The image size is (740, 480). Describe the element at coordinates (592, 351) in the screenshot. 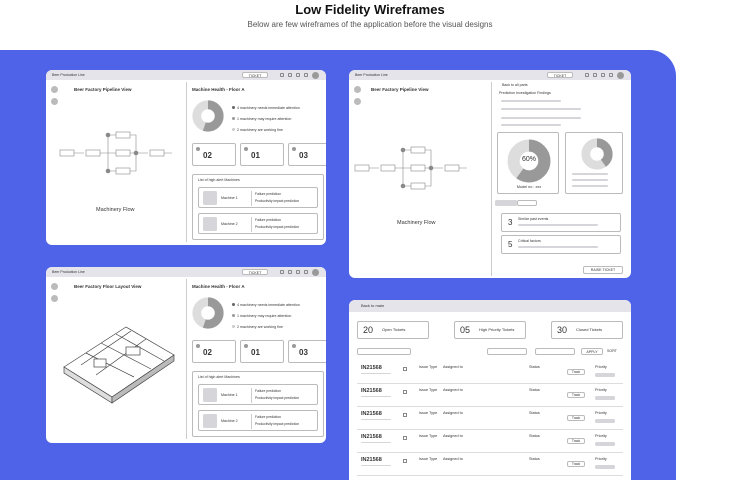

I see `apply-button: APPLY` at that location.